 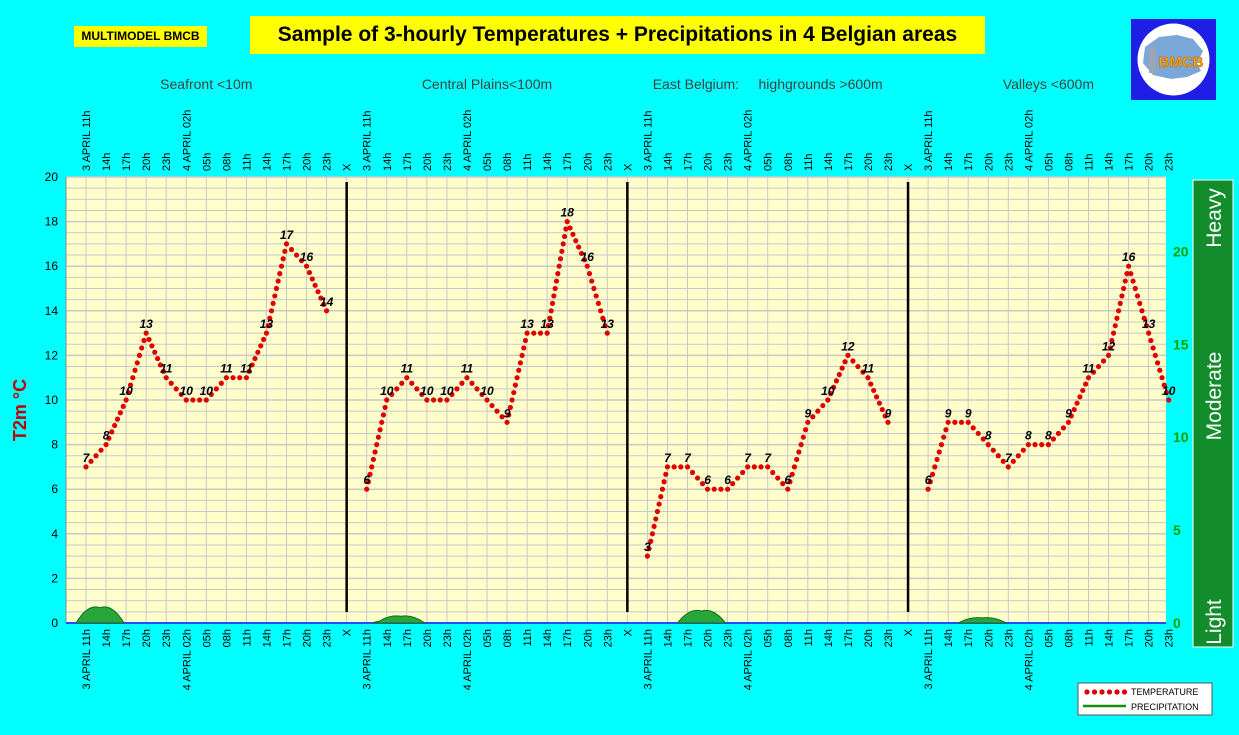 I want to click on temperature-data-label: 18, so click(x=568, y=213).